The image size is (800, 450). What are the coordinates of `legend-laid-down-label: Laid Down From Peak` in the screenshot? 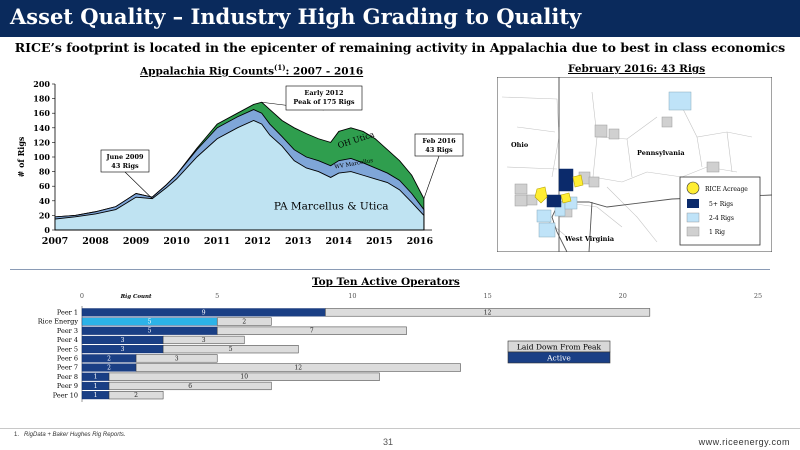 It's located at (559, 347).